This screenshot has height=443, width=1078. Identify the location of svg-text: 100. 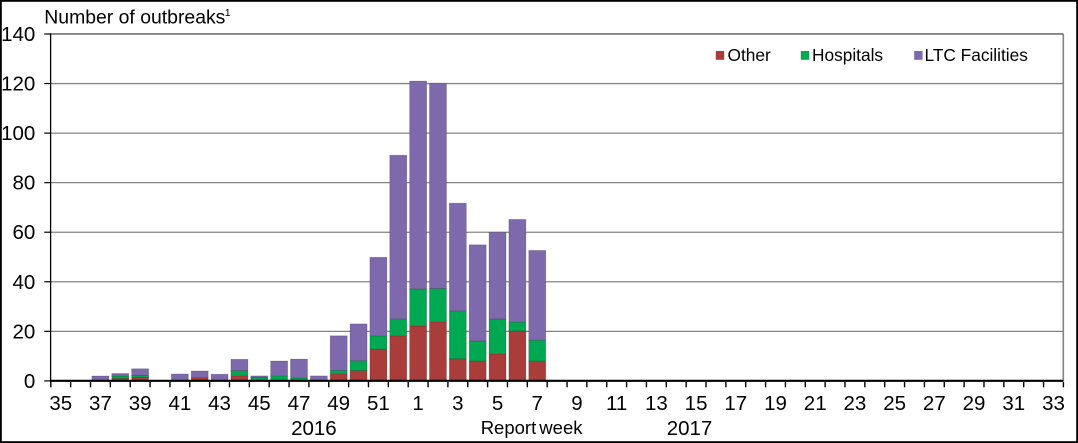
(18, 133).